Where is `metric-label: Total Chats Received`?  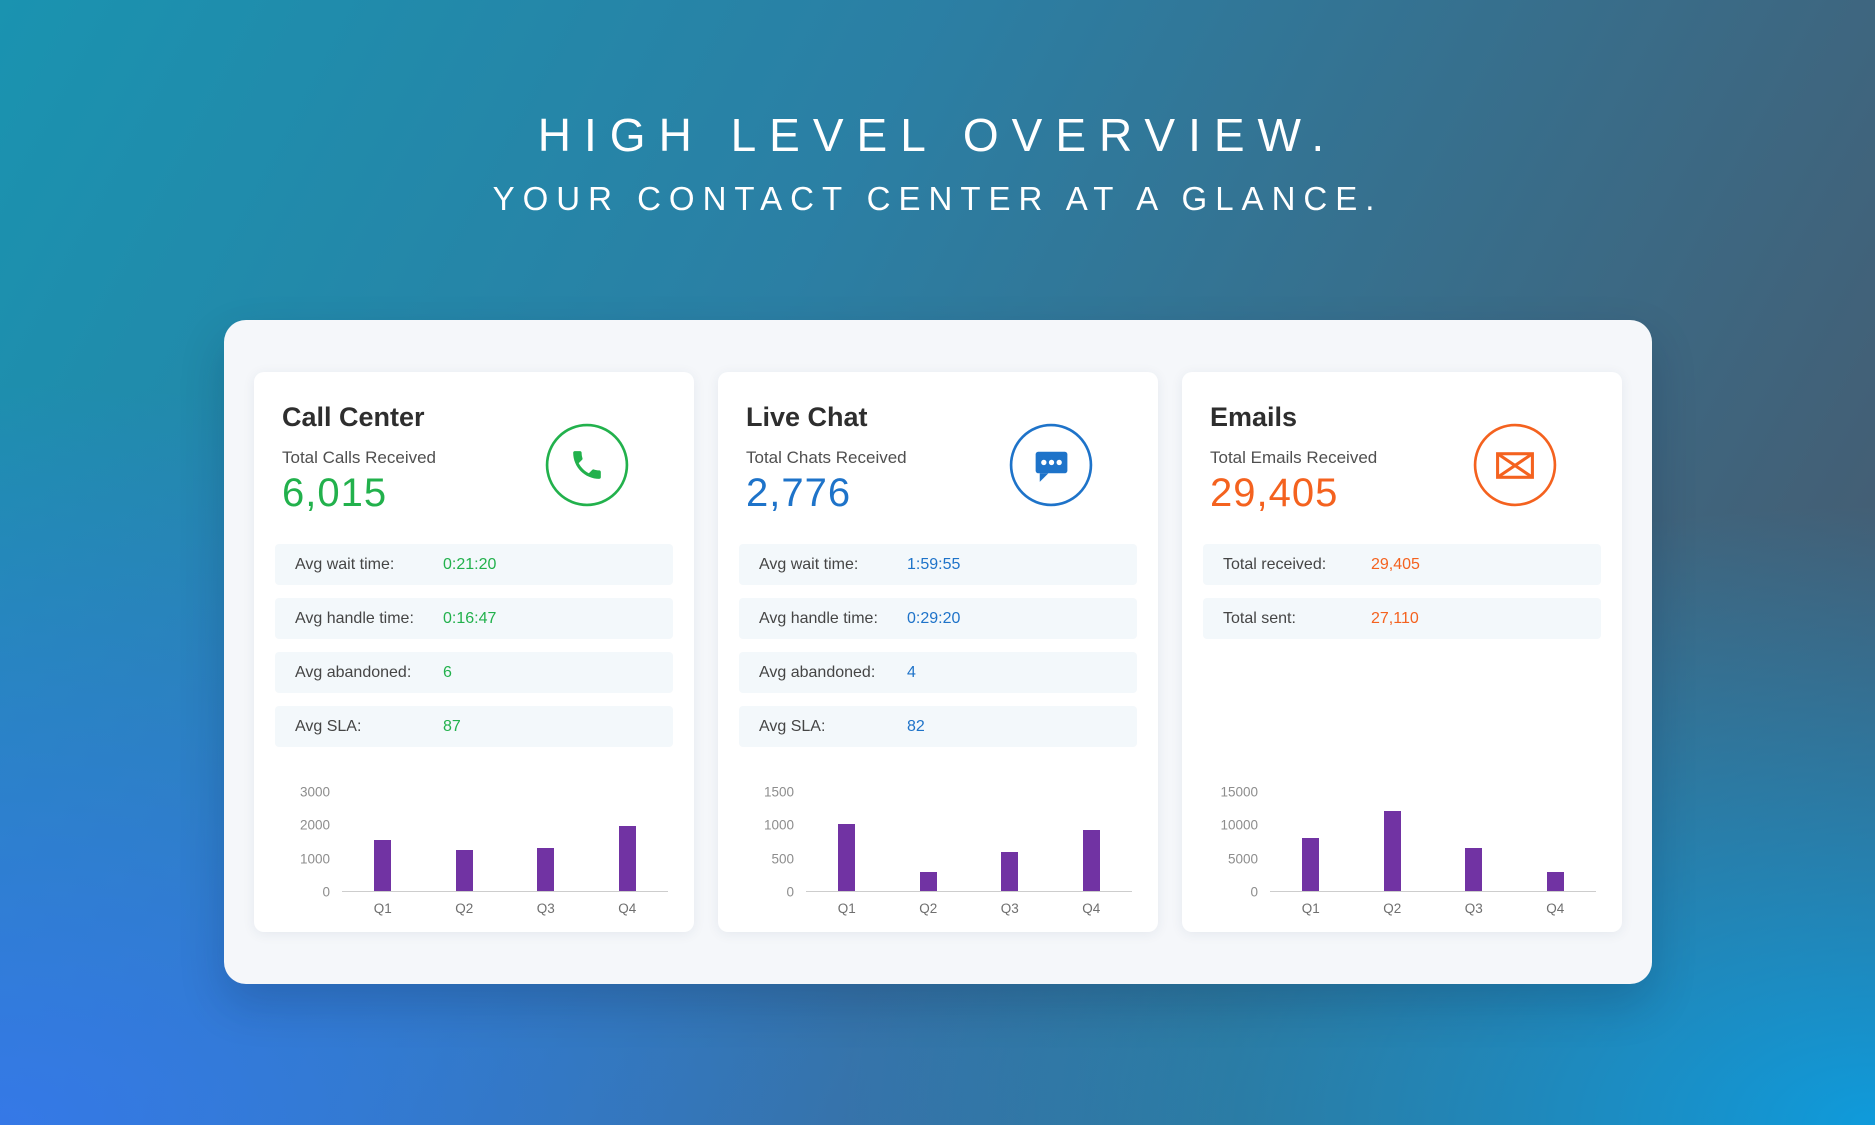 metric-label: Total Chats Received is located at coordinates (826, 457).